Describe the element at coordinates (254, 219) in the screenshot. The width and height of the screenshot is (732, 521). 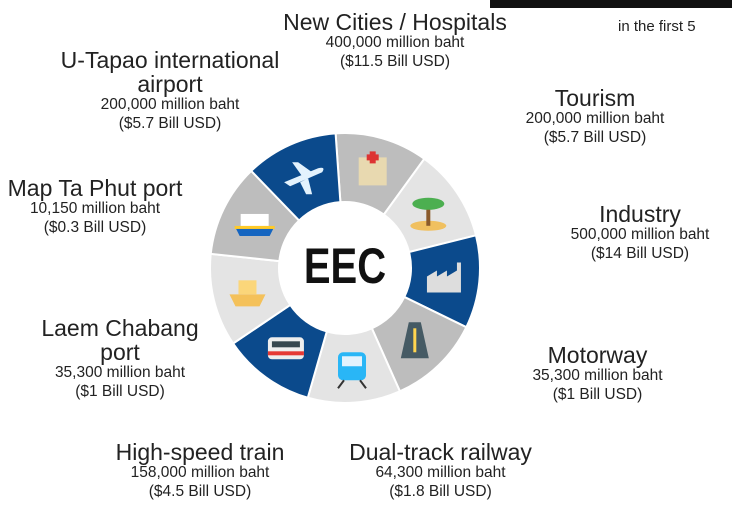
I see `deck` at that location.